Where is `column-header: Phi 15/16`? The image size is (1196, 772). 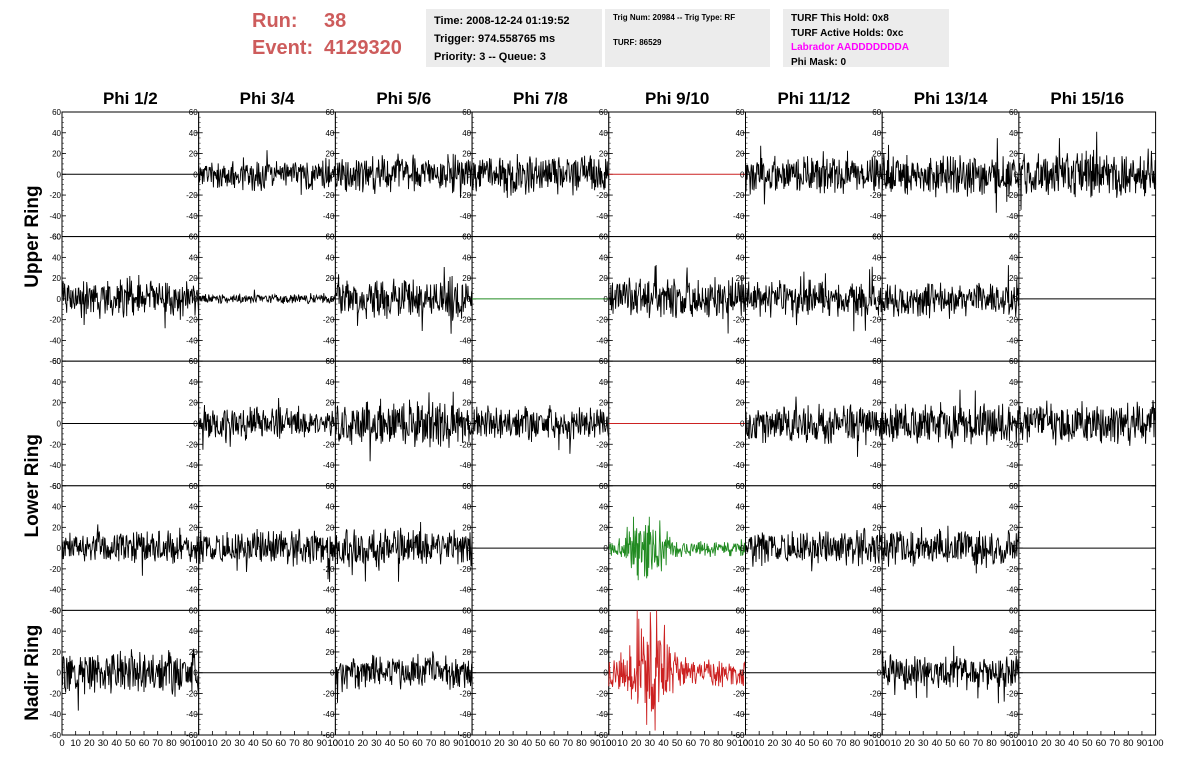
column-header: Phi 15/16 is located at coordinates (1087, 98).